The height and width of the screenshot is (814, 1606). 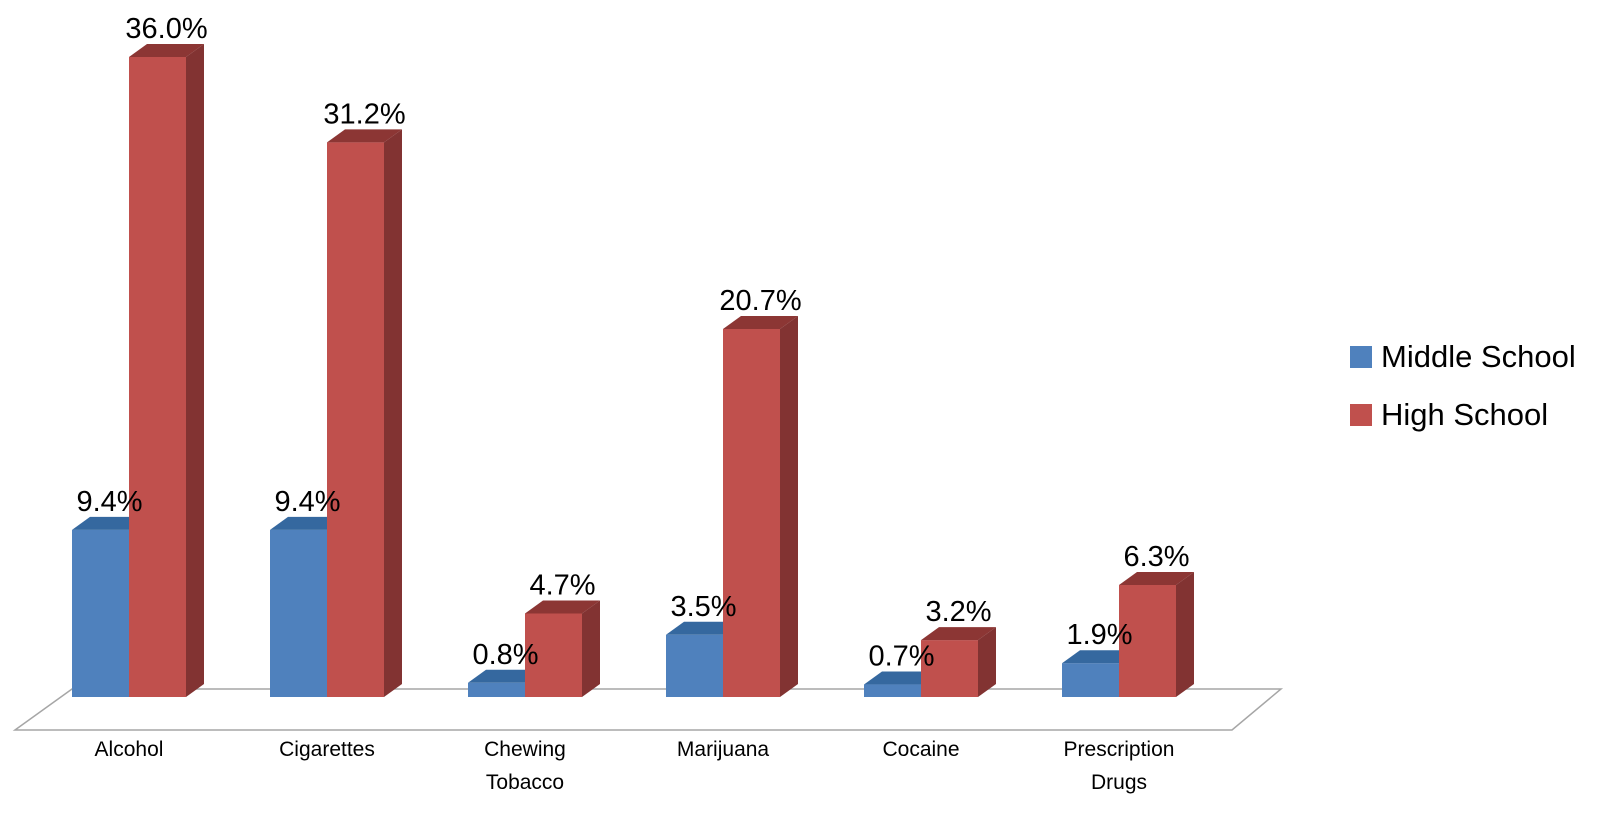 I want to click on bar-high-school-cocaine, so click(x=958, y=662).